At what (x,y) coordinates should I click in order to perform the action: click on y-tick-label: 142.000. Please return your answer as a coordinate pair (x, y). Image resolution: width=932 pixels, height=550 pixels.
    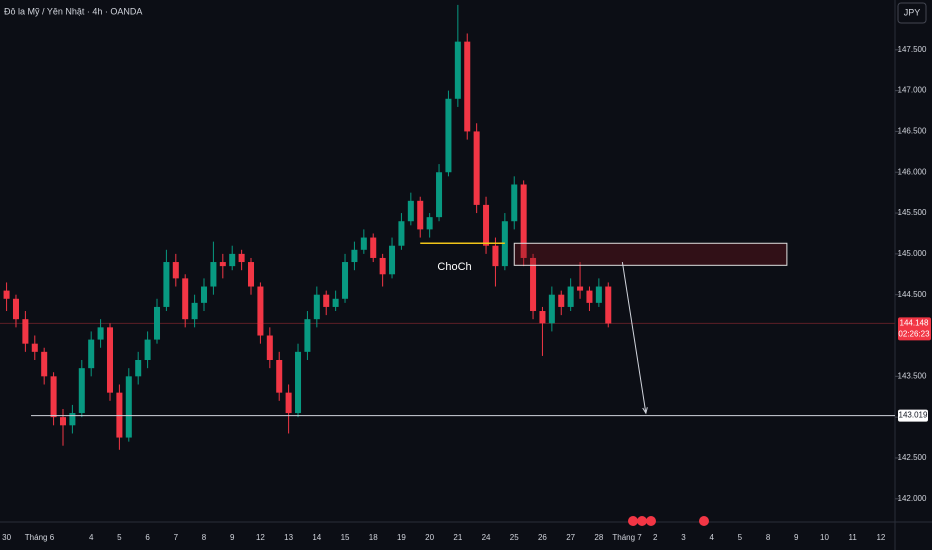
    Looking at the image, I should click on (912, 498).